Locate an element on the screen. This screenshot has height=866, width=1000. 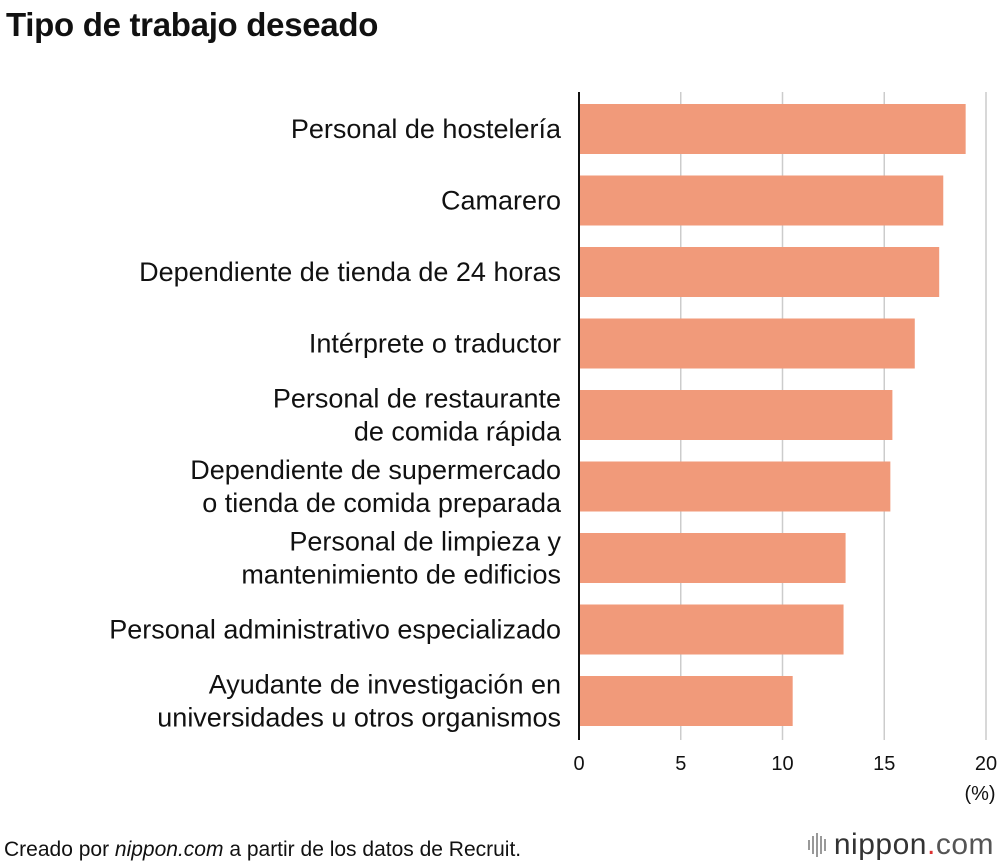
x-tick-label: 15 is located at coordinates (884, 764).